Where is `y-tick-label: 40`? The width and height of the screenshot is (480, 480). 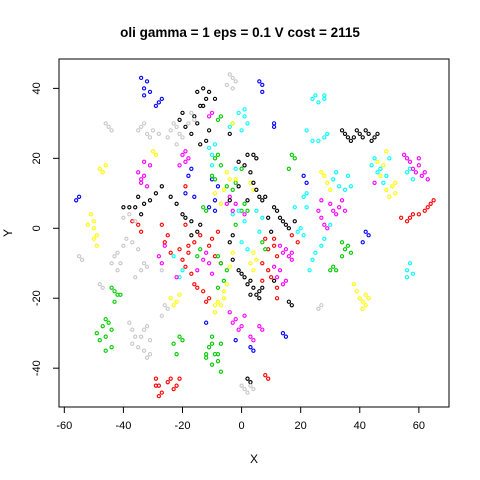
y-tick-label: 40 is located at coordinates (37, 88).